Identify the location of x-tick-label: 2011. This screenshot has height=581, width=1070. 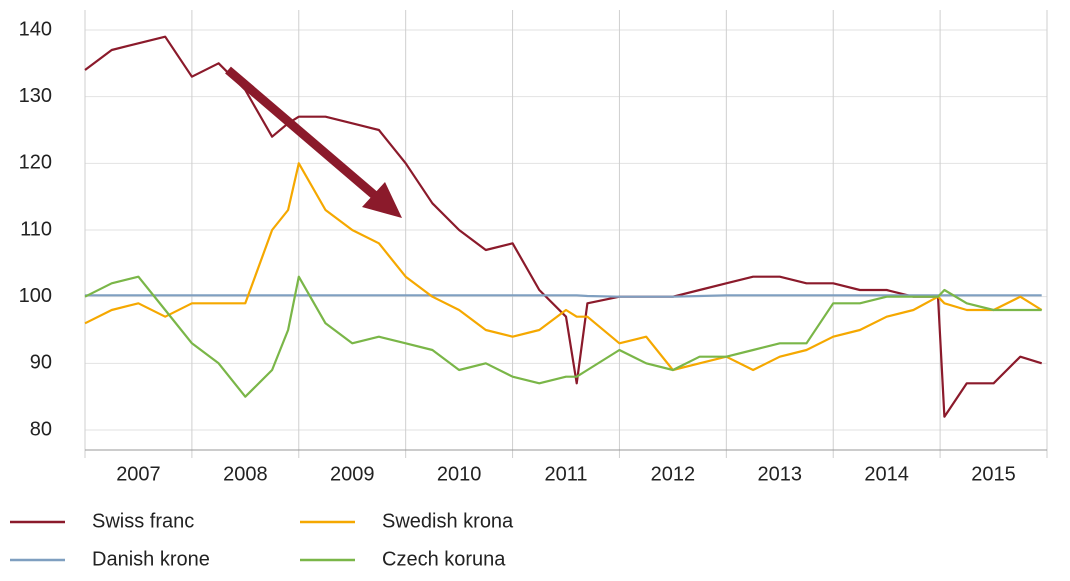
(565, 474).